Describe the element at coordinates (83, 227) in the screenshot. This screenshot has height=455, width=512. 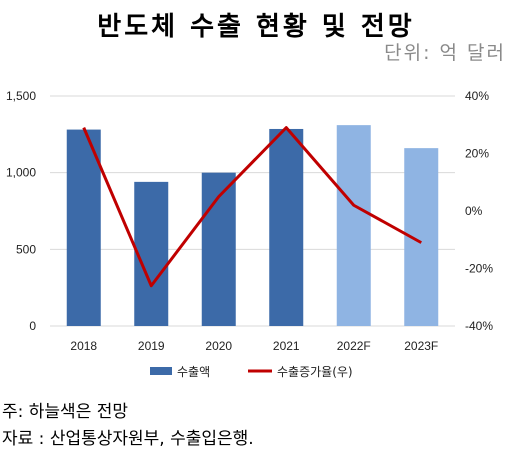
I see `bar-2018` at that location.